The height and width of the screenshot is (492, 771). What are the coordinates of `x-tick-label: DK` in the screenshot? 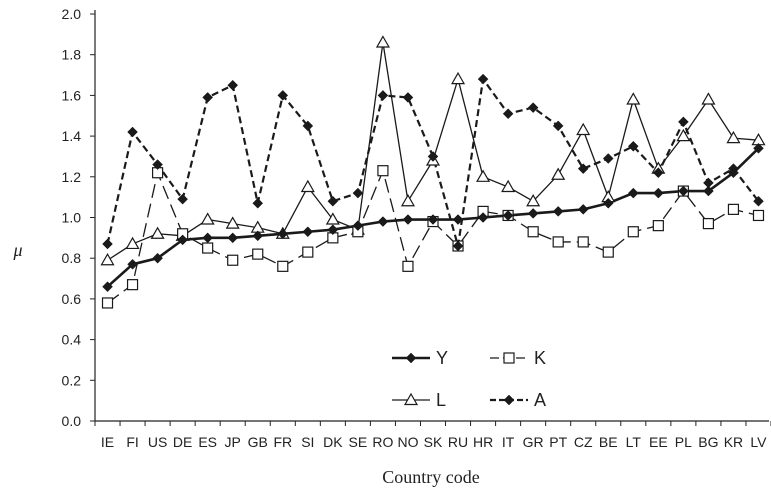 It's located at (333, 442).